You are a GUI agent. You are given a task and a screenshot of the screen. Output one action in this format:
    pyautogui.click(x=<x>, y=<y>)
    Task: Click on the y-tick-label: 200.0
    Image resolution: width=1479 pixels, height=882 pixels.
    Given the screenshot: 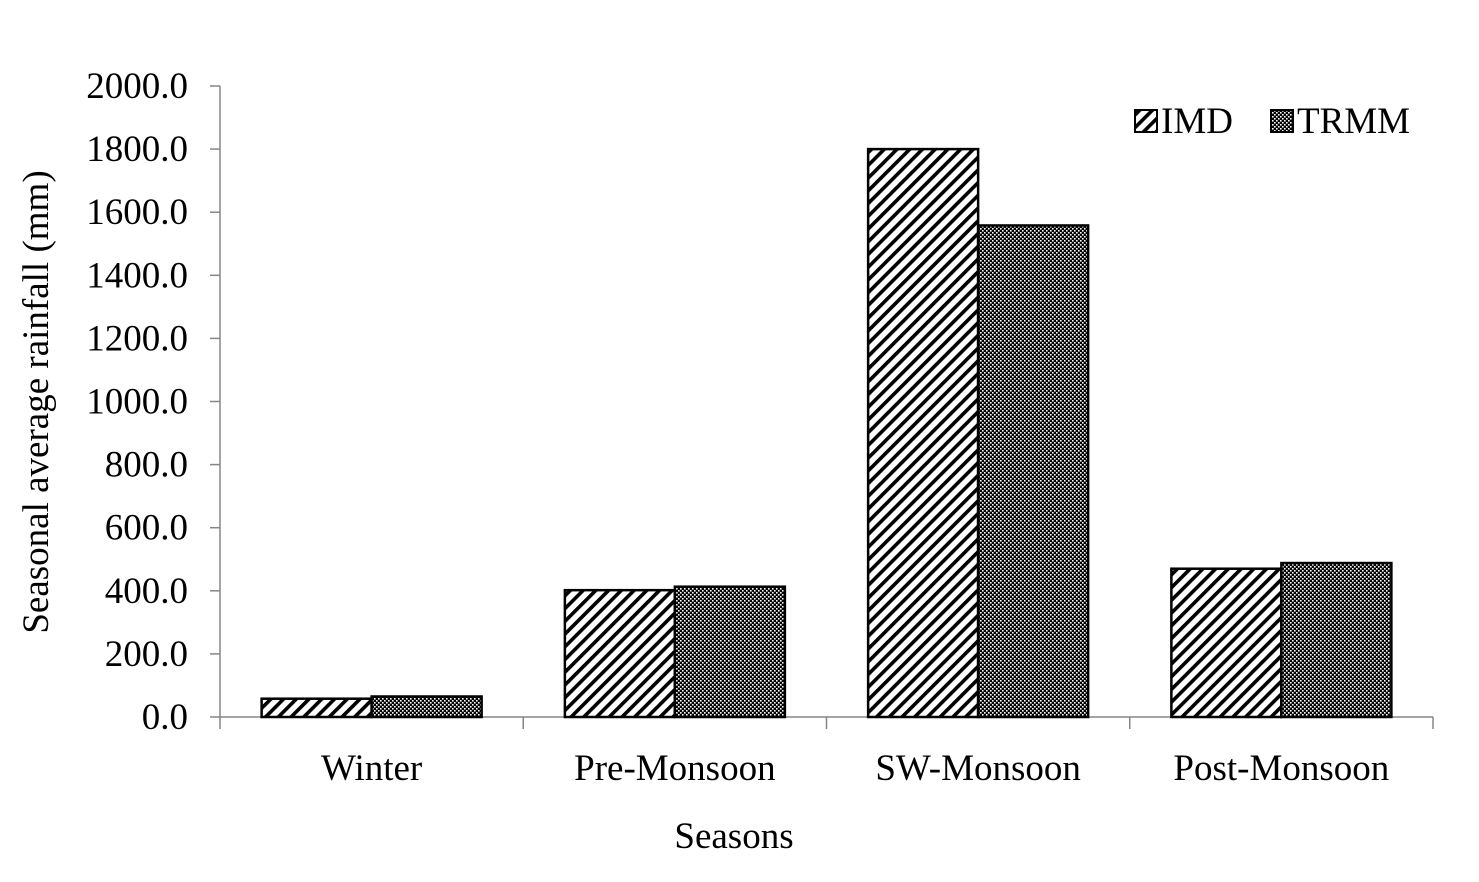 What is the action you would take?
    pyautogui.click(x=146, y=654)
    